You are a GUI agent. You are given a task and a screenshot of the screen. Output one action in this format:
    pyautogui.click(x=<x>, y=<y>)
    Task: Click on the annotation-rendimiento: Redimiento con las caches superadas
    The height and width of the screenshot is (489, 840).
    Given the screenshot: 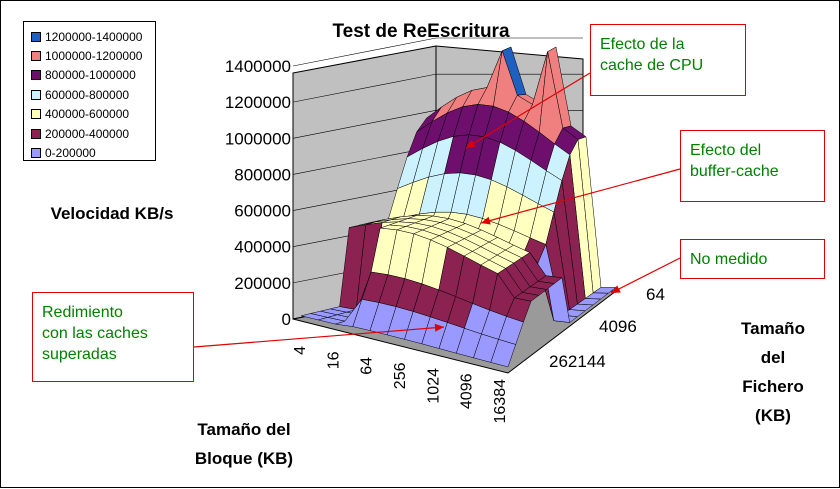 What is the action you would take?
    pyautogui.click(x=113, y=337)
    